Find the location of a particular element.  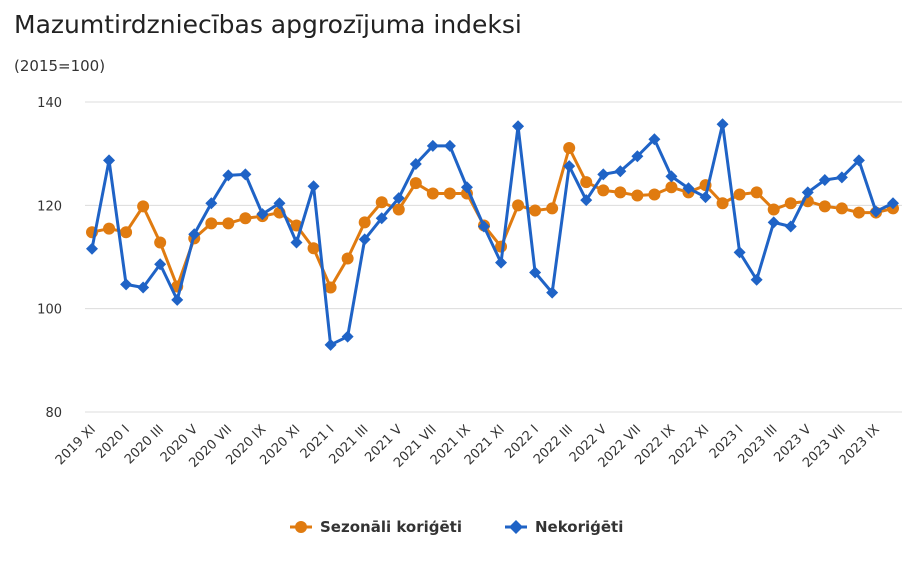

legend-label: Sezonāli koriģēti is located at coordinates (391, 527).